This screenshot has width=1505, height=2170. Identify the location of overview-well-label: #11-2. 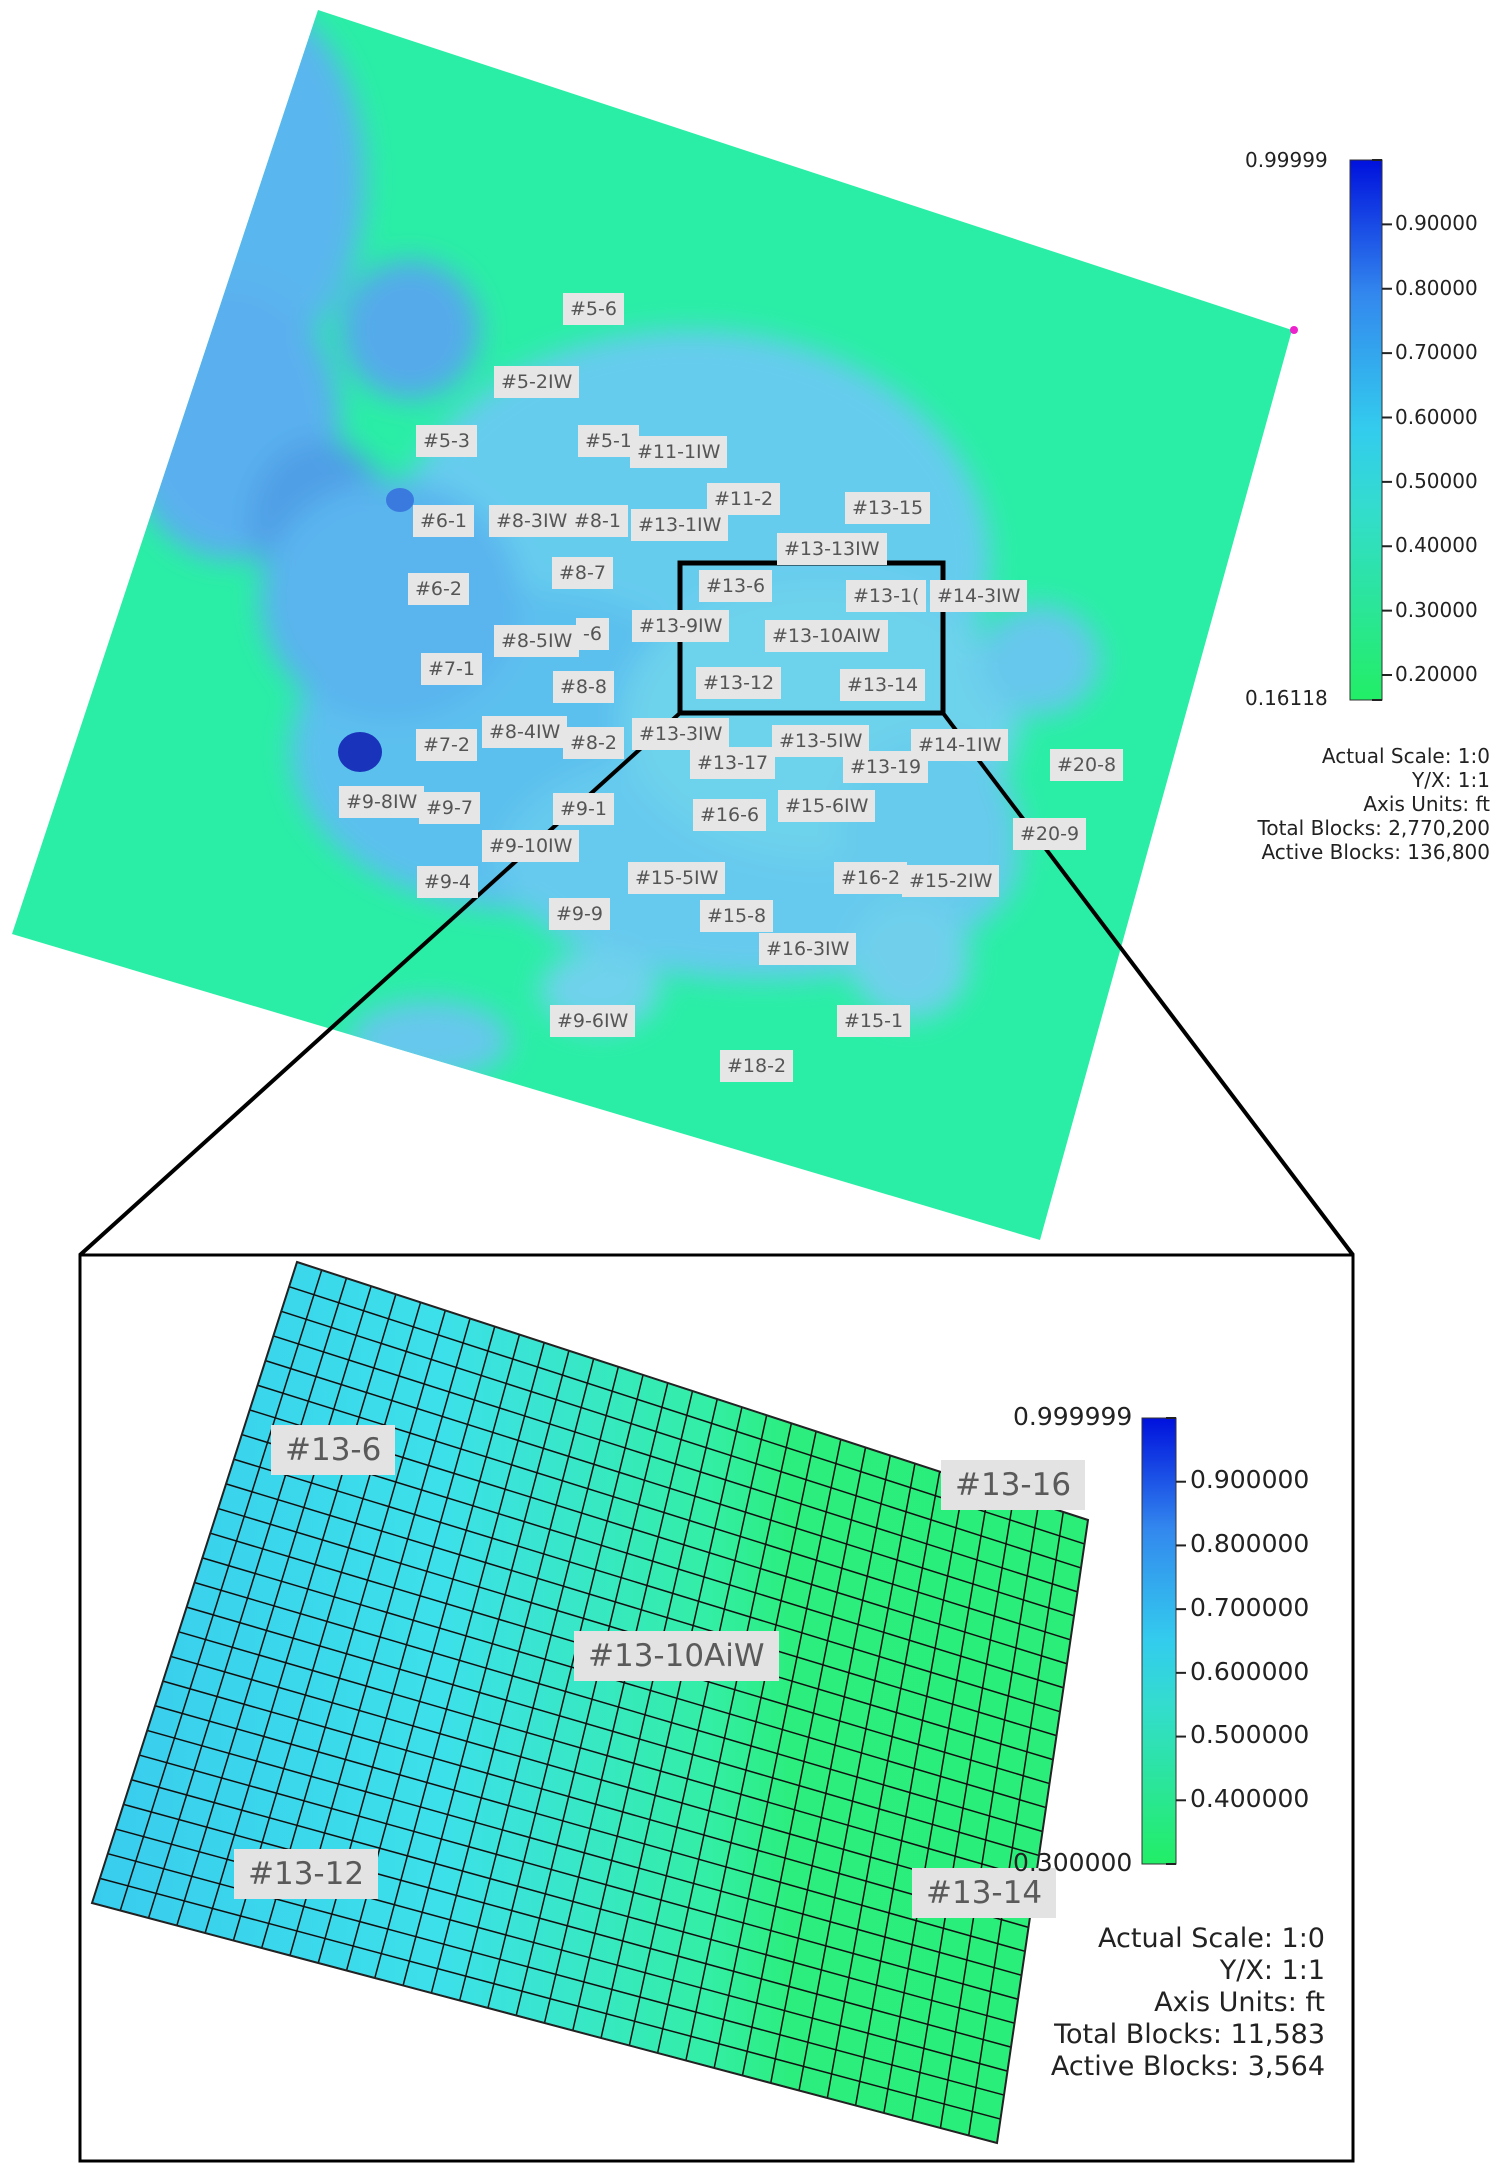
(744, 499).